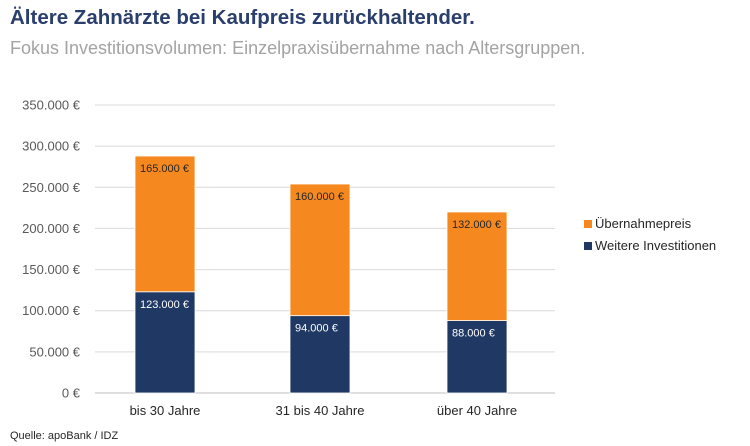 The height and width of the screenshot is (446, 750). Describe the element at coordinates (51, 228) in the screenshot. I see `y-tick-label: 200.000 €` at that location.